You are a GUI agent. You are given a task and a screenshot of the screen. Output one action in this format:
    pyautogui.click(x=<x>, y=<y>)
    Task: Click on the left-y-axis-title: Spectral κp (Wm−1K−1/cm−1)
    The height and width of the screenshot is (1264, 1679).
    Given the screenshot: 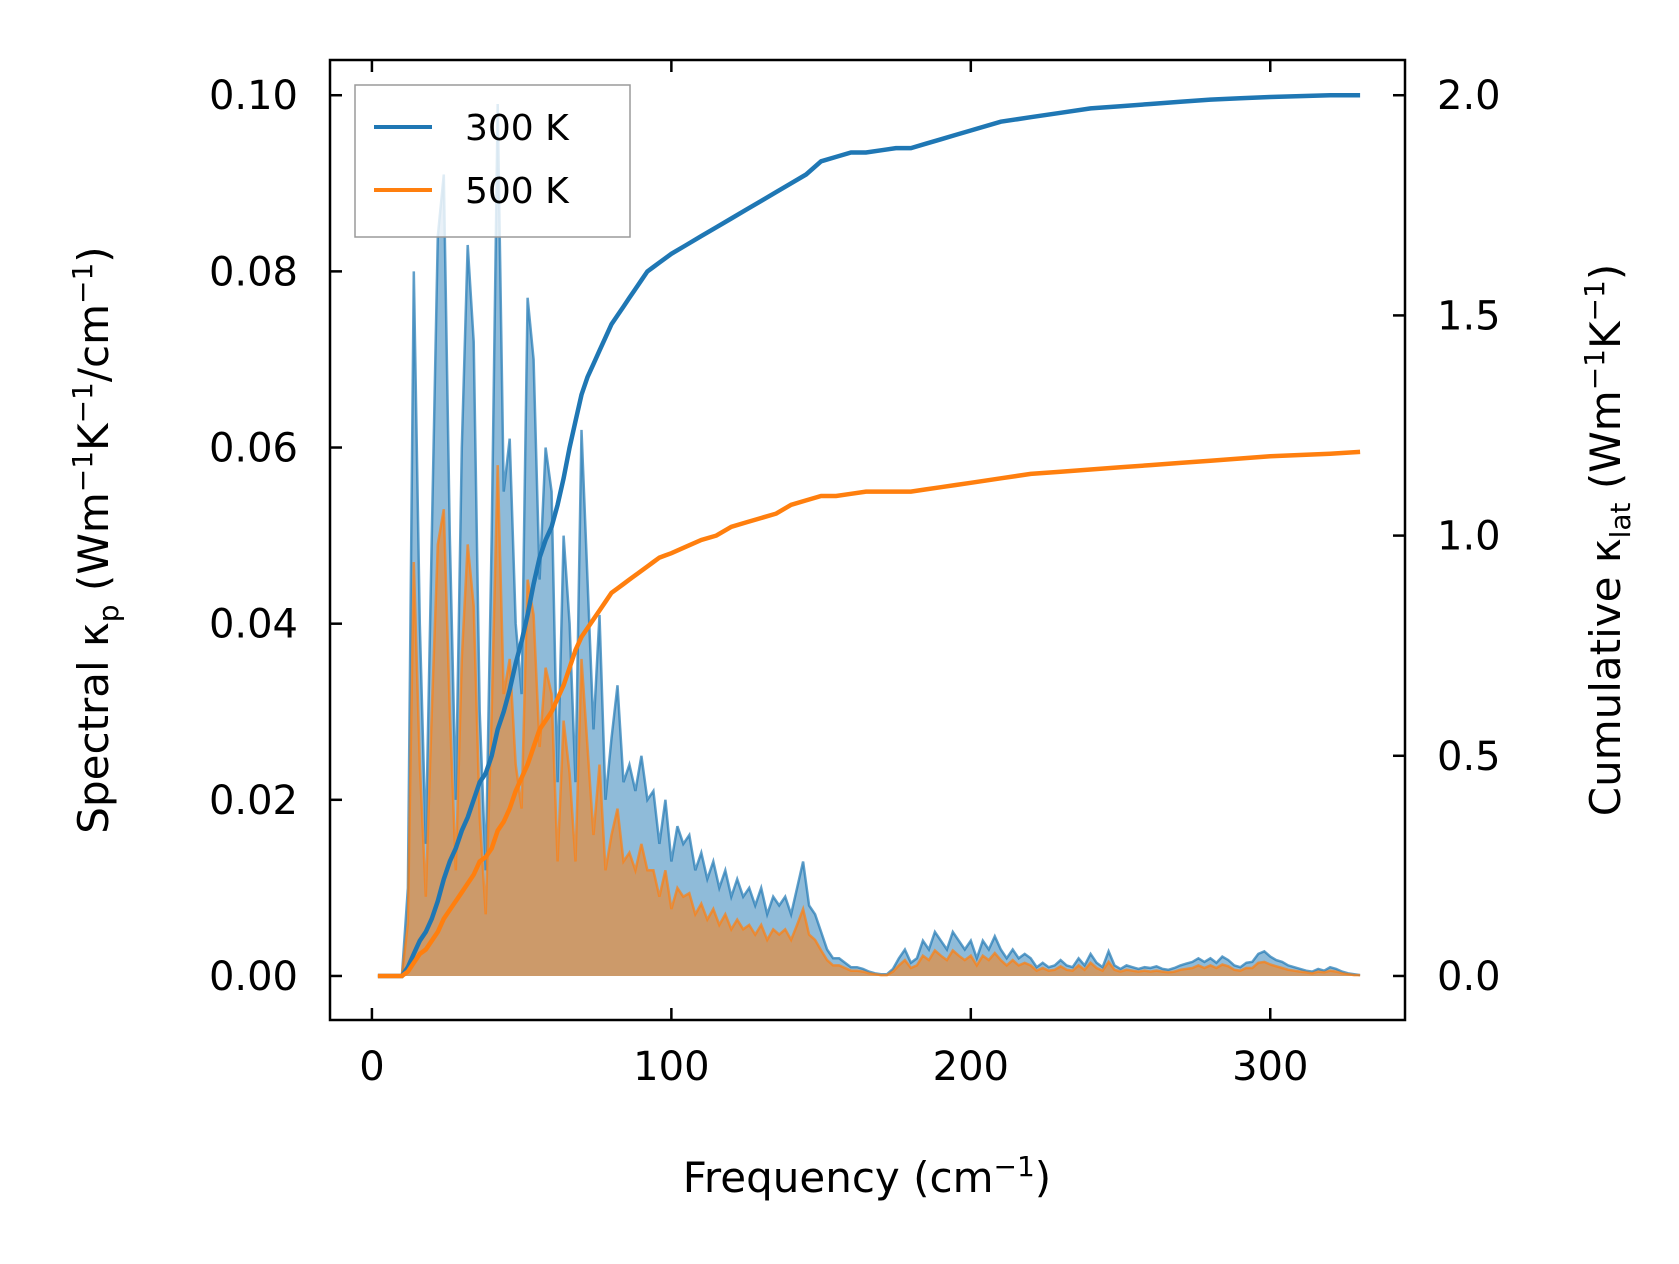 What is the action you would take?
    pyautogui.click(x=95, y=539)
    